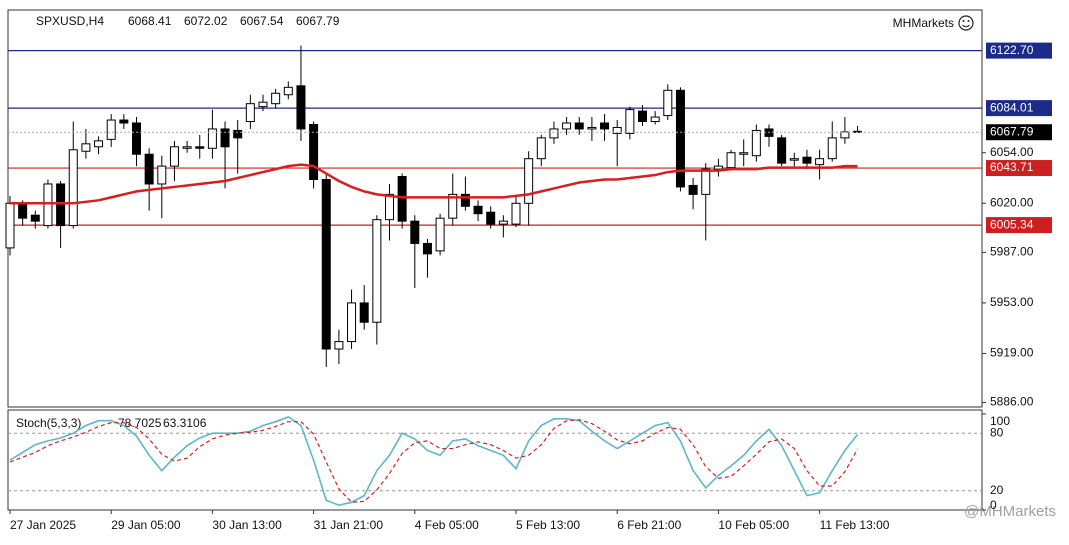 The image size is (1069, 545). What do you see at coordinates (855, 525) in the screenshot?
I see `x-tick-label: 11 Feb 13:00` at bounding box center [855, 525].